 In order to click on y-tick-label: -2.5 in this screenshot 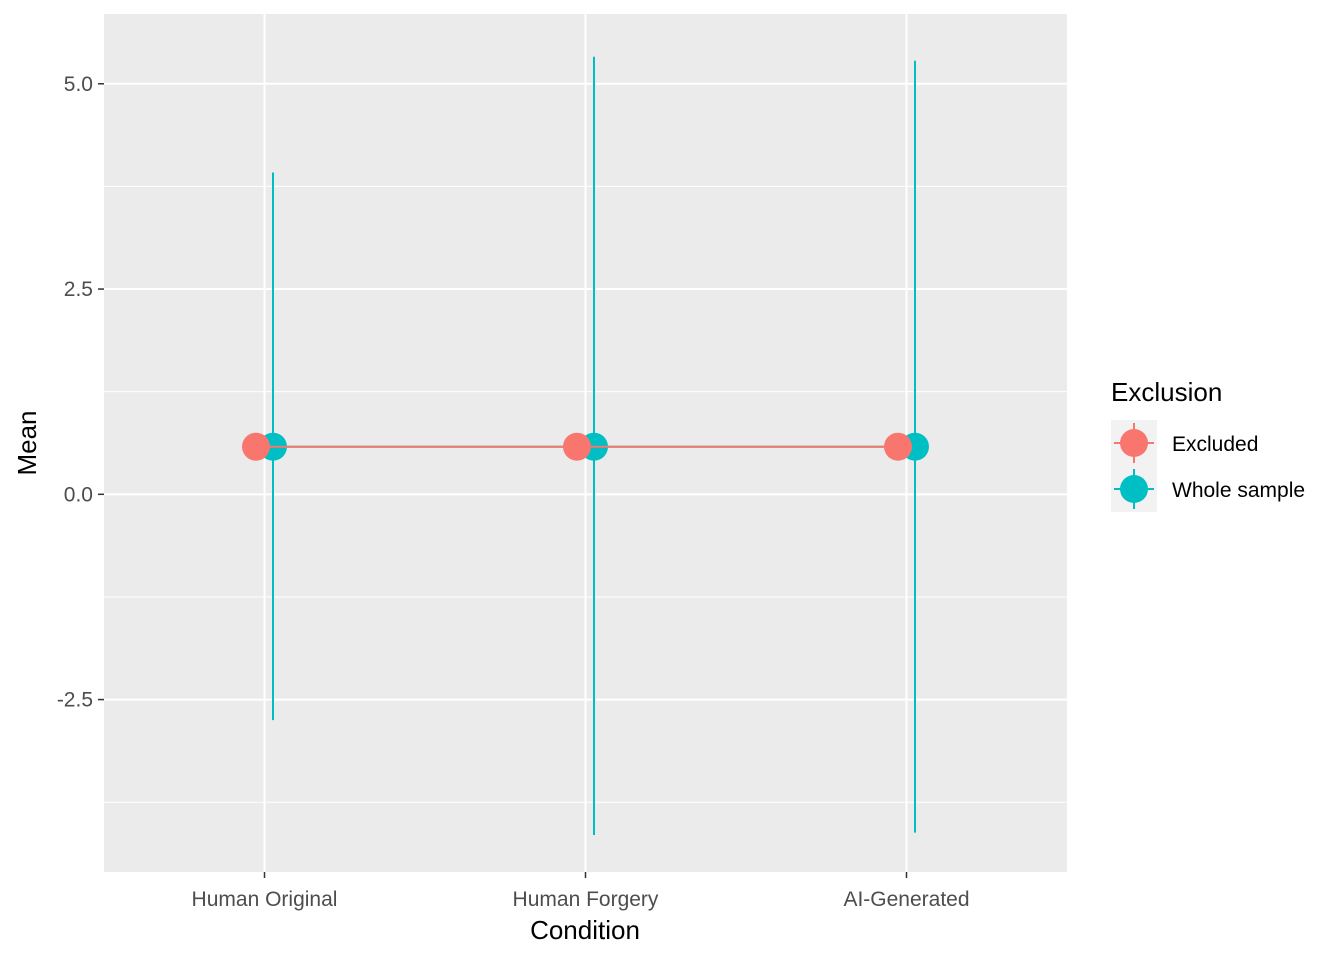, I will do `click(75, 700)`.